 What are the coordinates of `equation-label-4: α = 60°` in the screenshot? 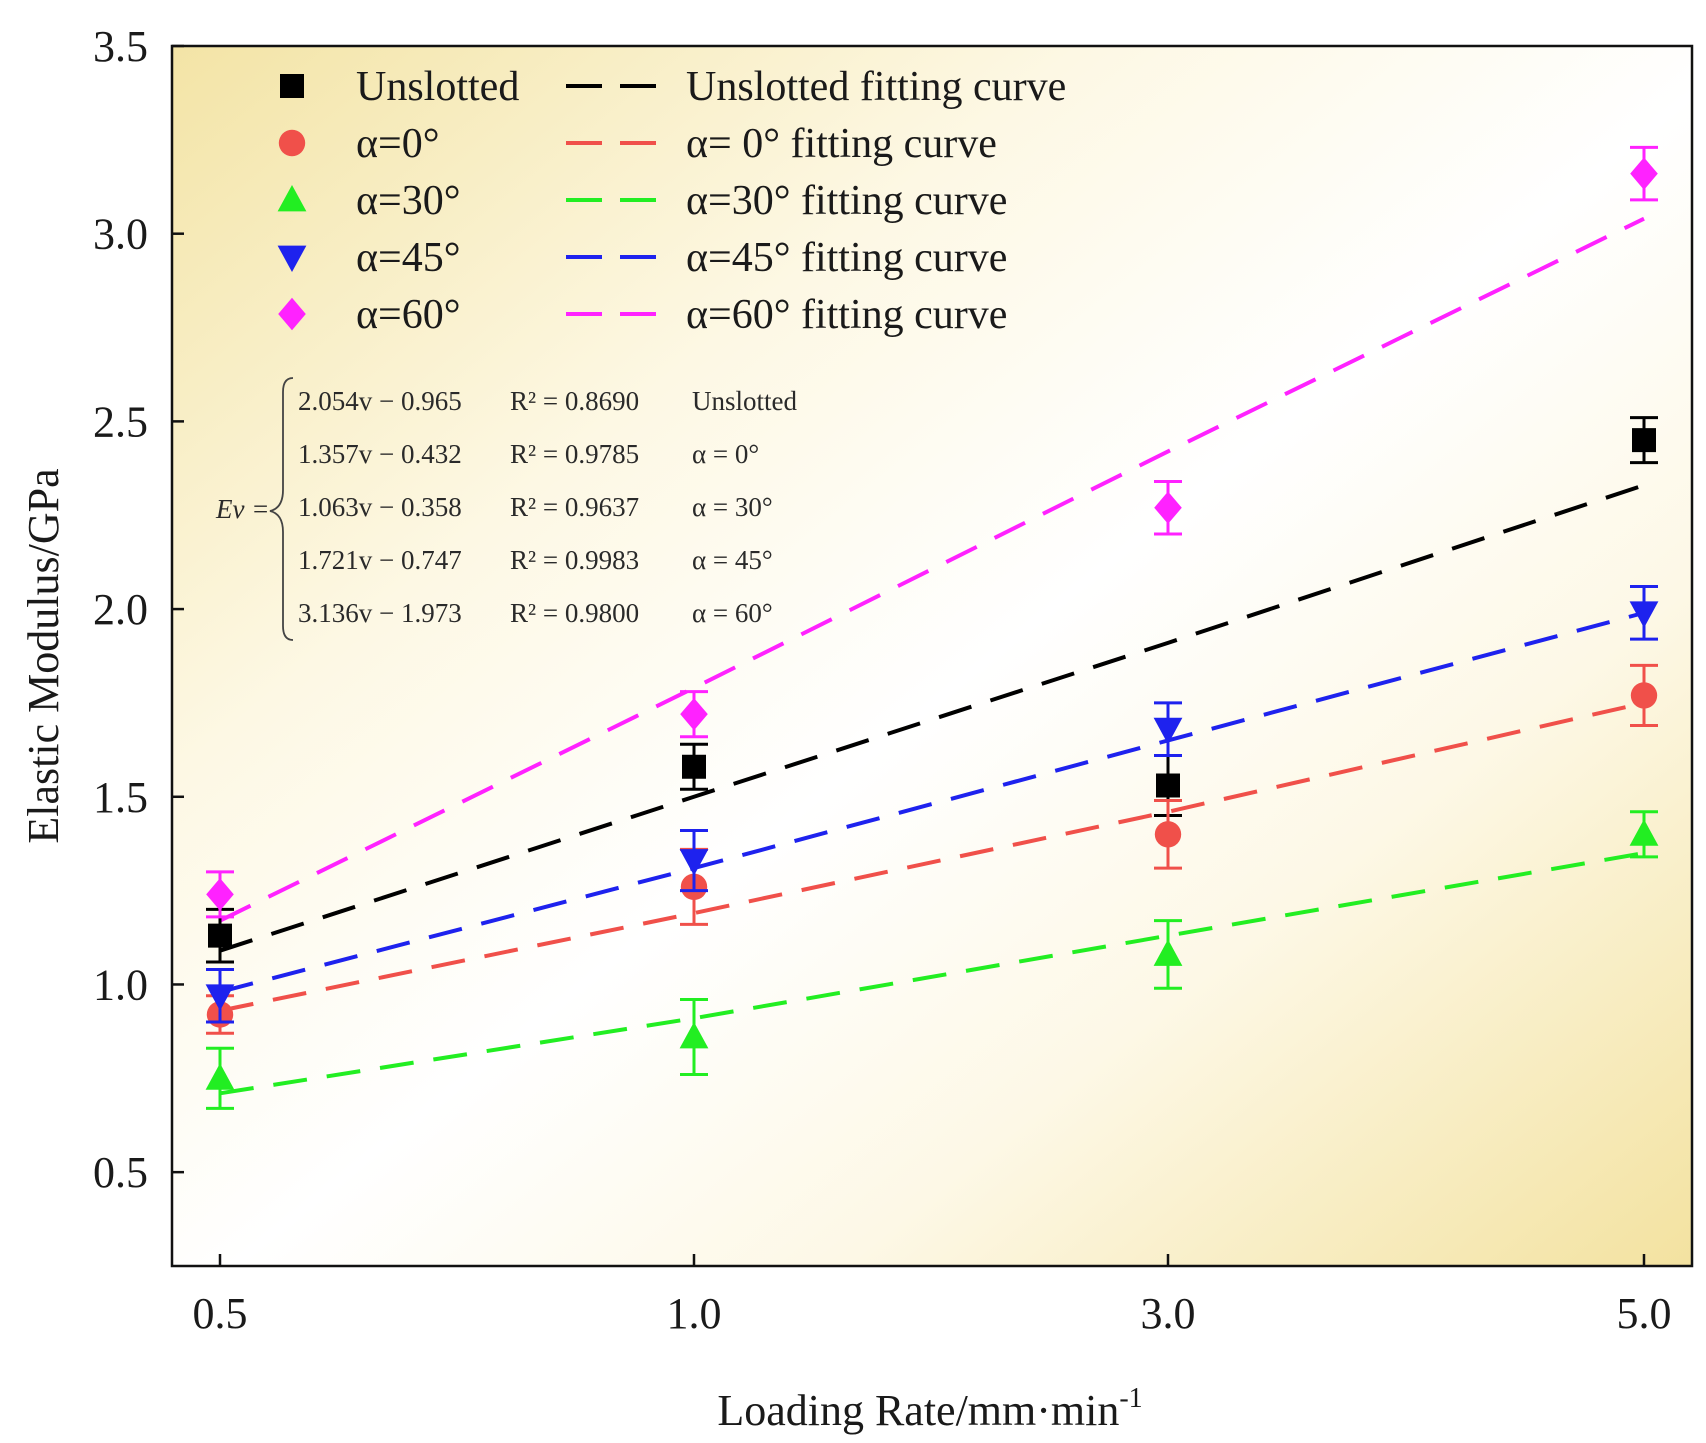 It's located at (732, 613).